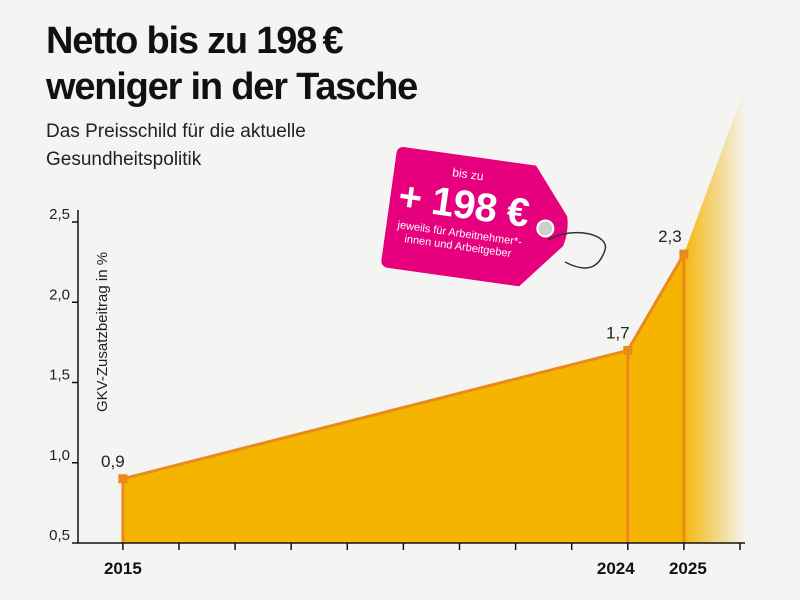 This screenshot has width=800, height=600. Describe the element at coordinates (232, 87) in the screenshot. I see `title-line-2: weniger in der Tasche` at that location.